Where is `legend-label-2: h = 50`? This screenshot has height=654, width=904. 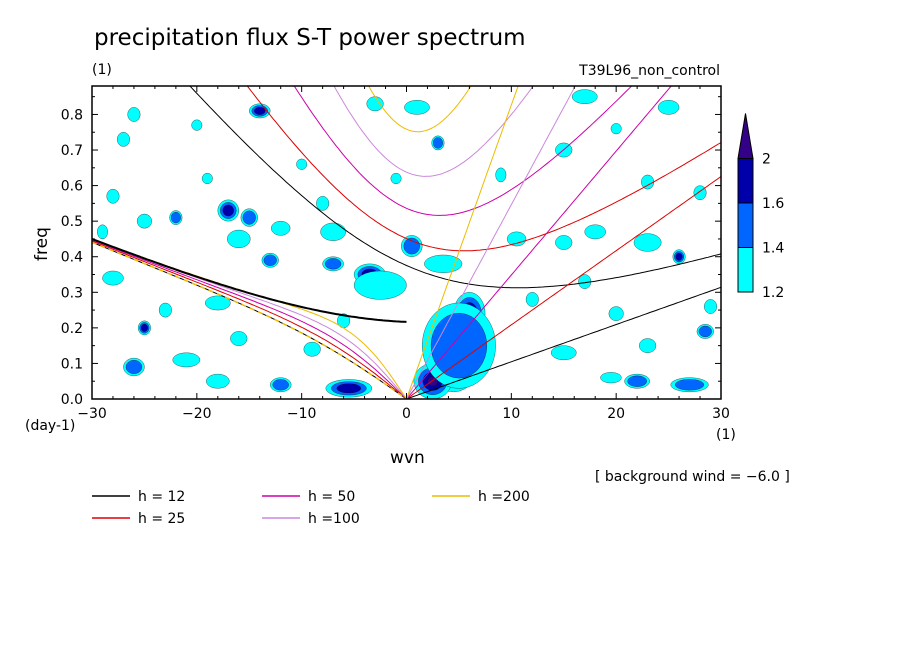
legend-label-2: h = 50 is located at coordinates (331, 497).